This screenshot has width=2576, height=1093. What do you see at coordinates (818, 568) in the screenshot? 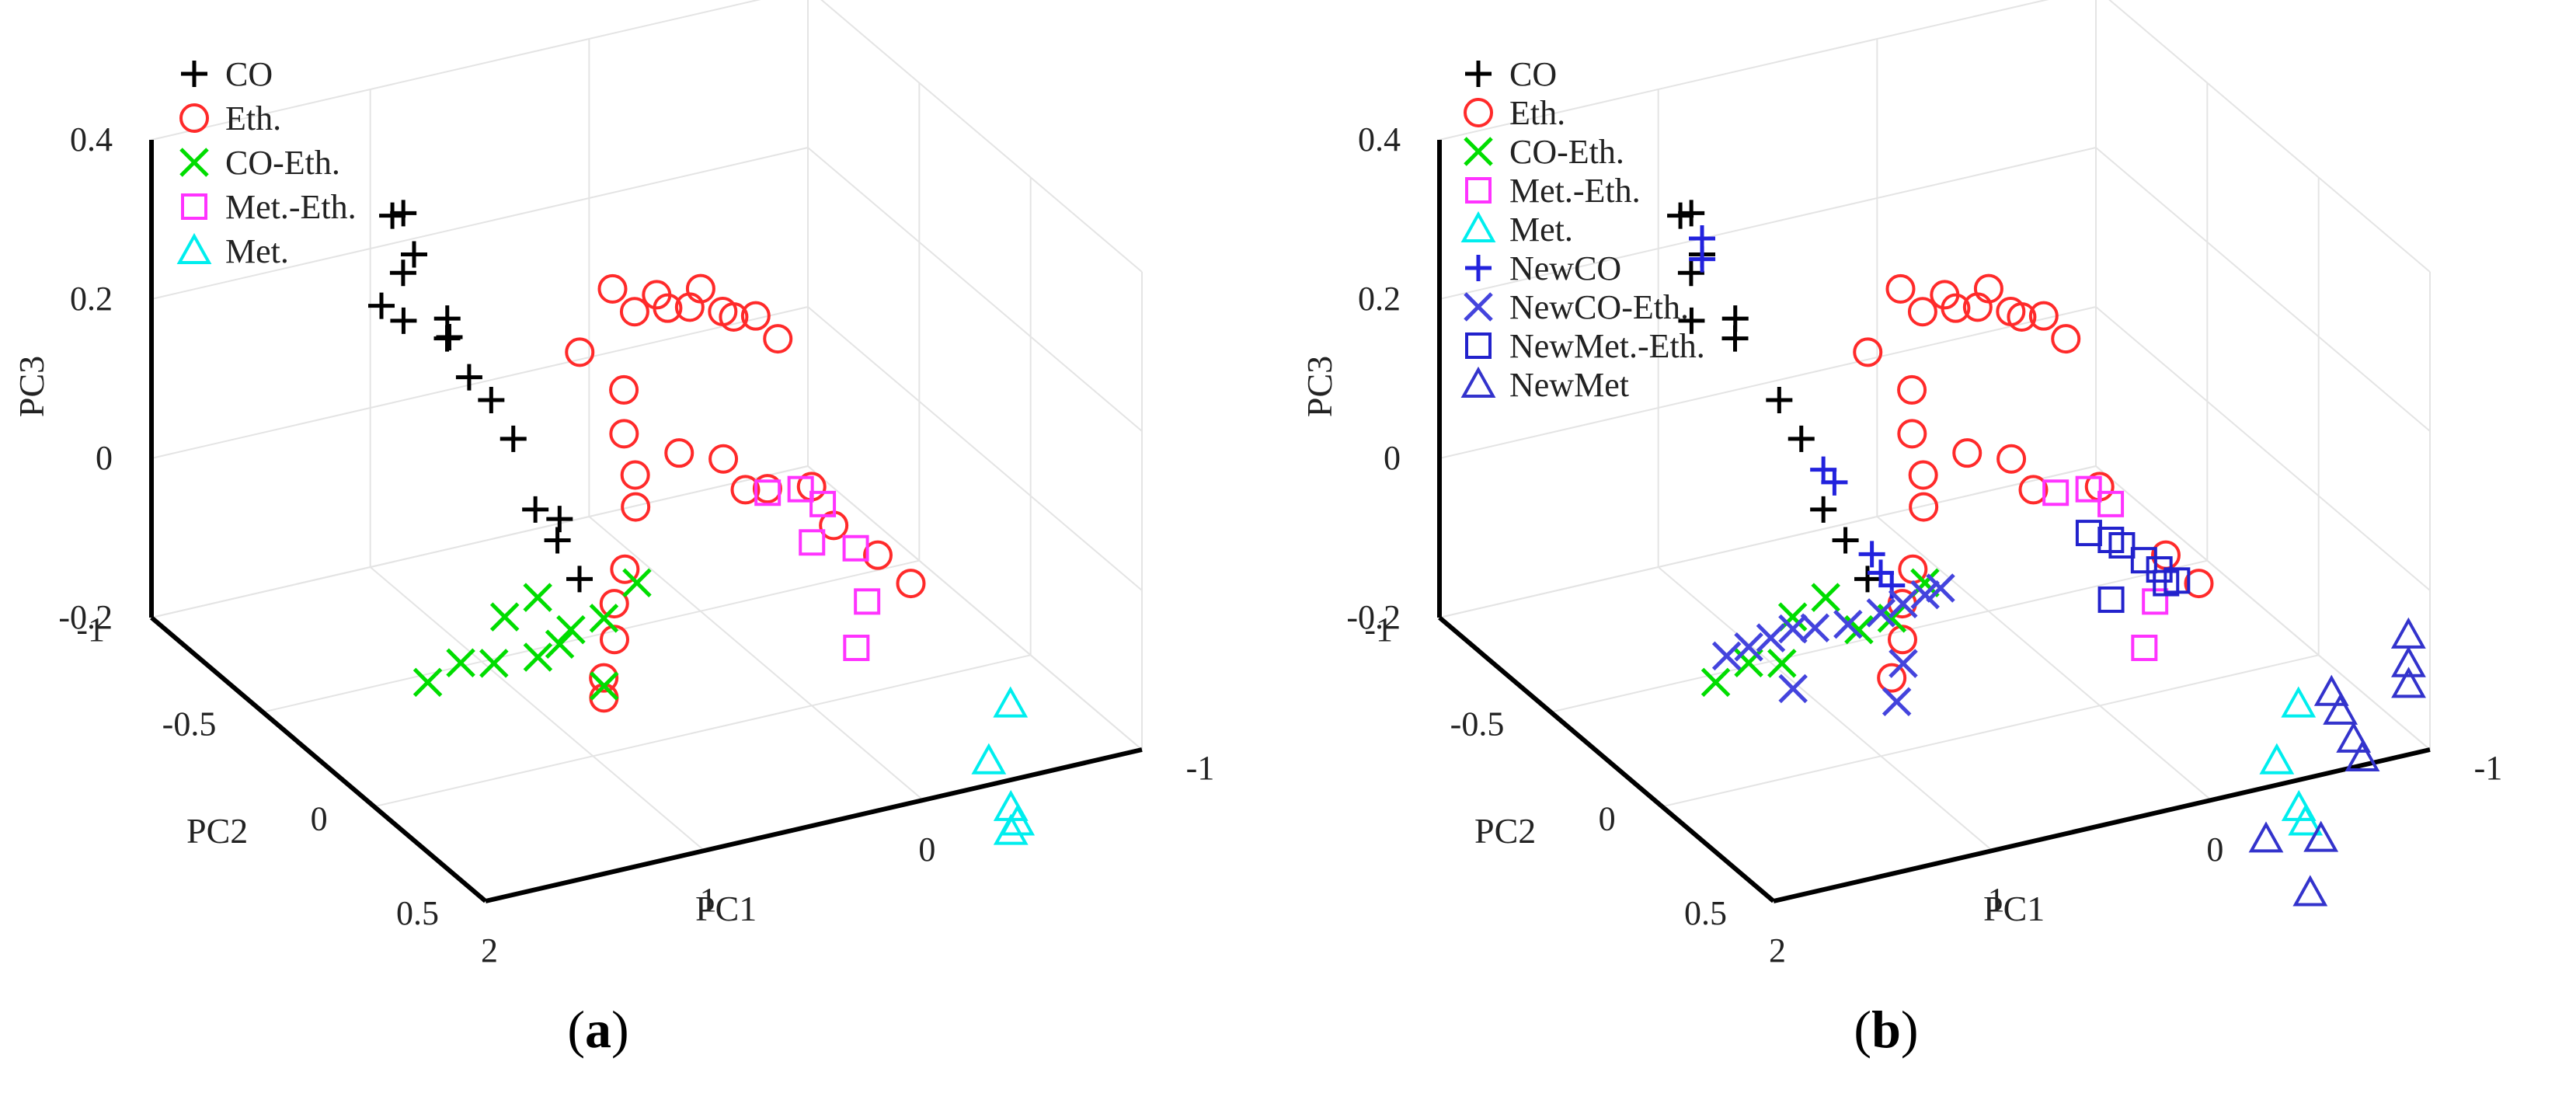
I see `series-met-eth` at bounding box center [818, 568].